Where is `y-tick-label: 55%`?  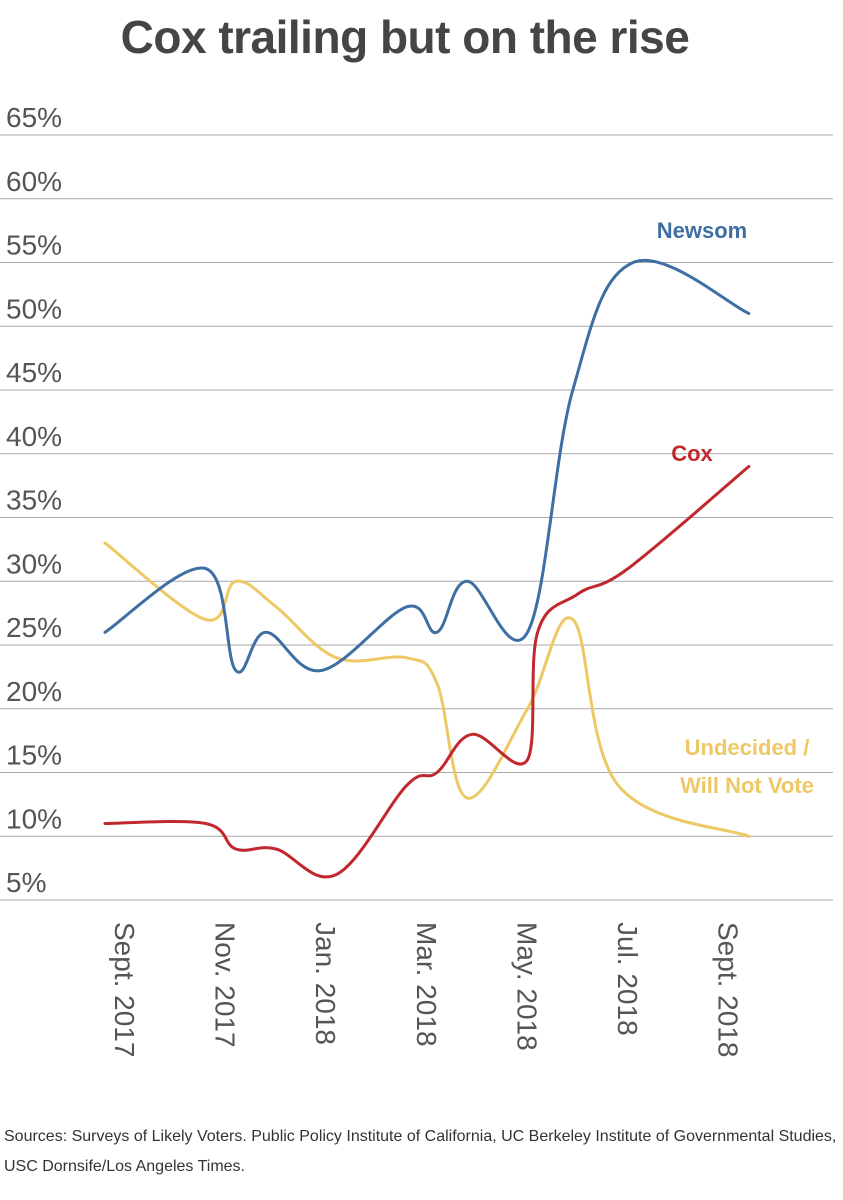
y-tick-label: 55% is located at coordinates (34, 245).